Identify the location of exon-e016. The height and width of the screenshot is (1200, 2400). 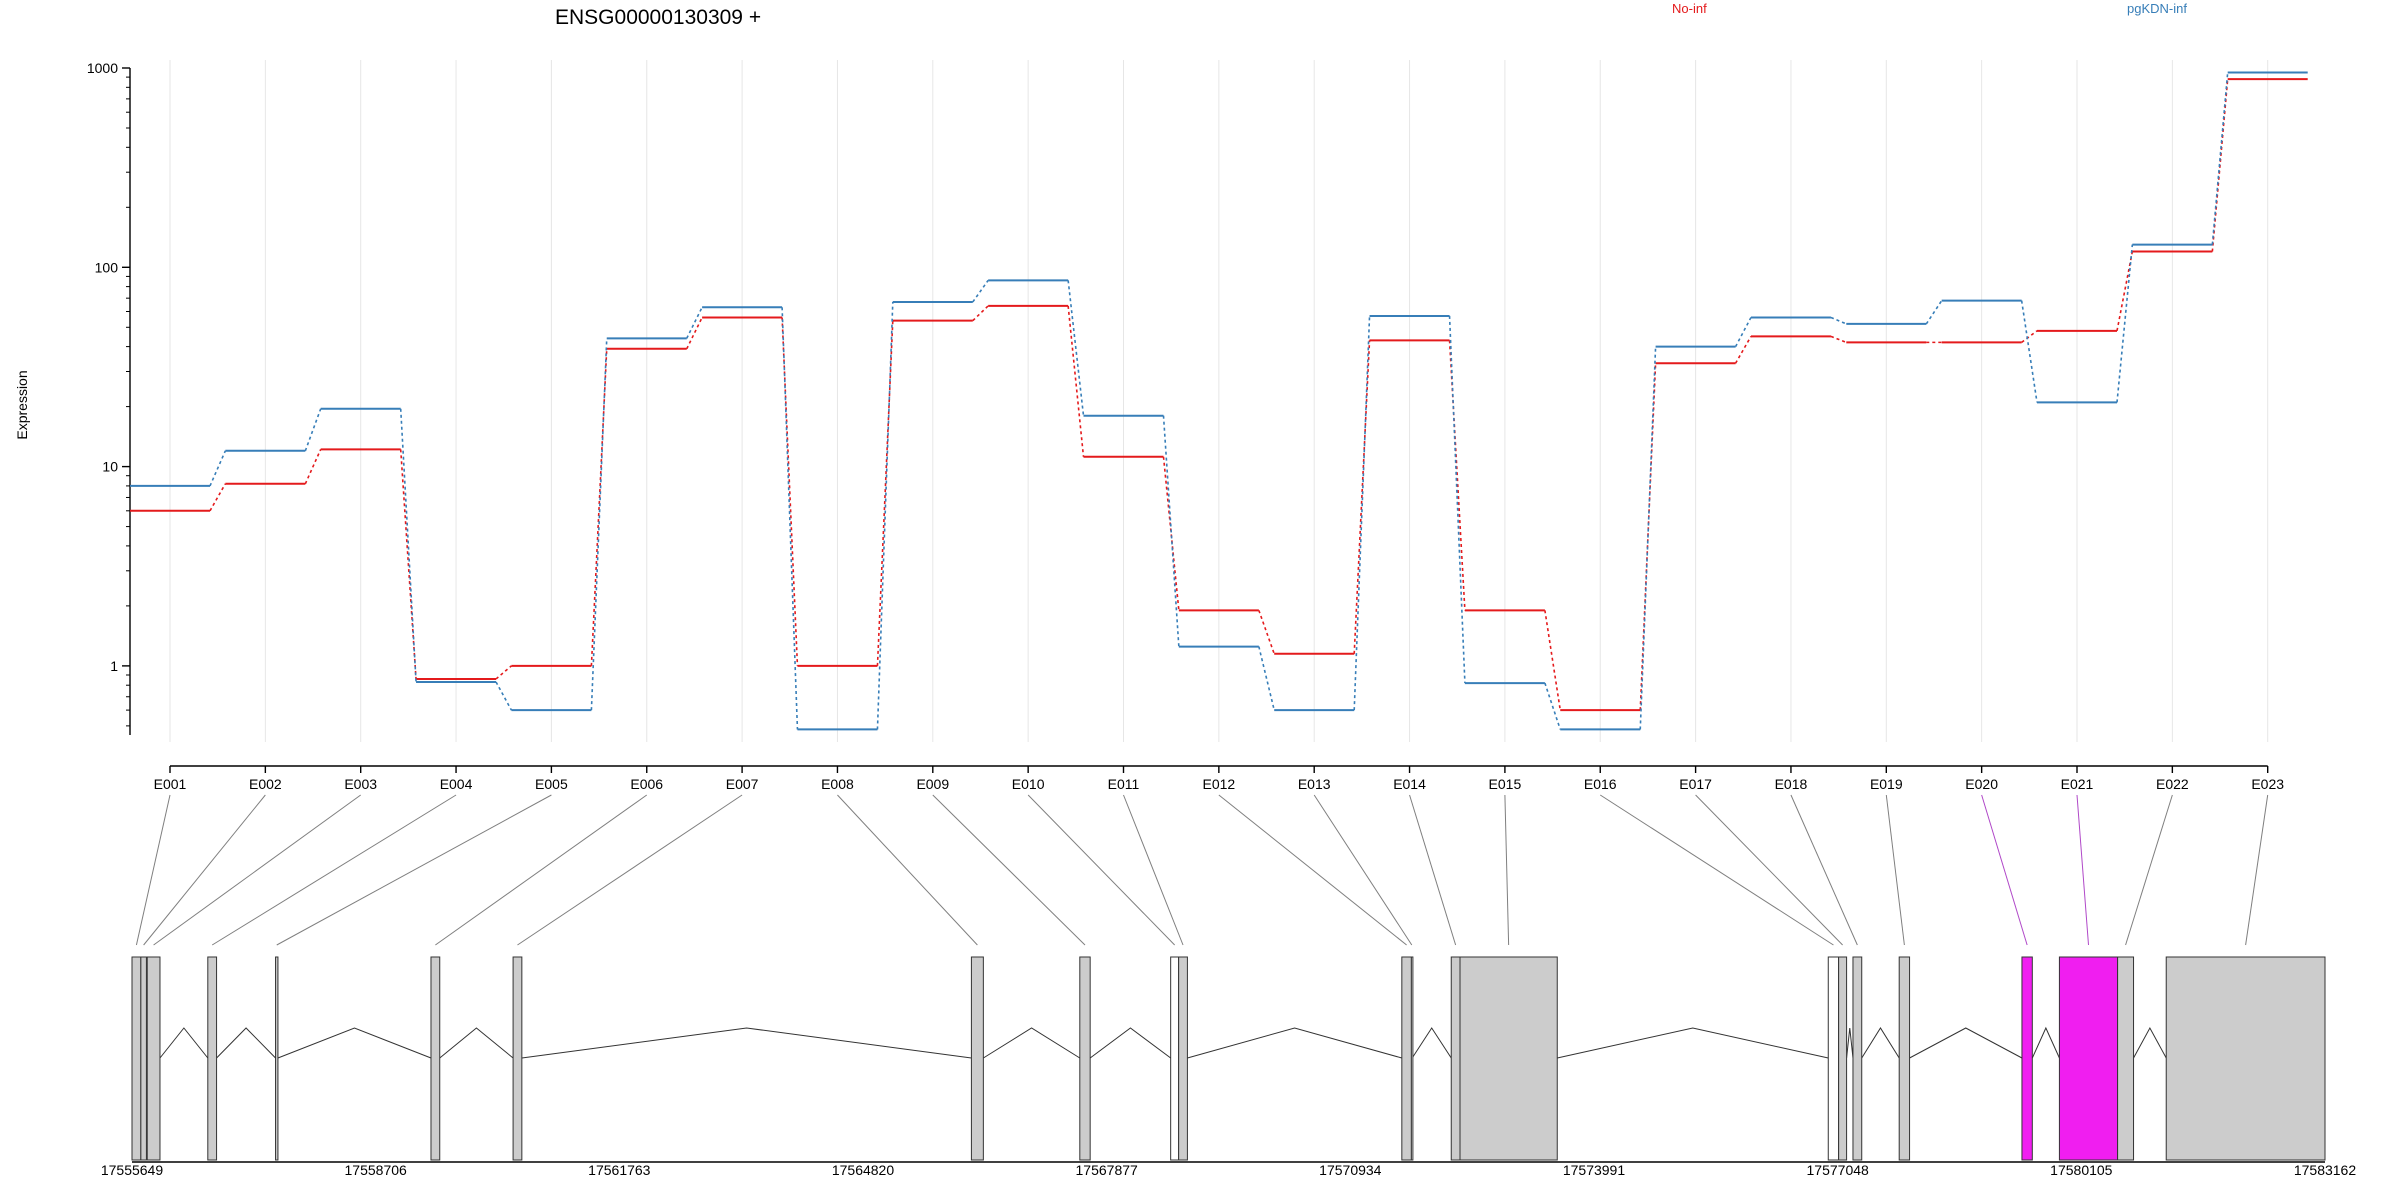
(1833, 1058).